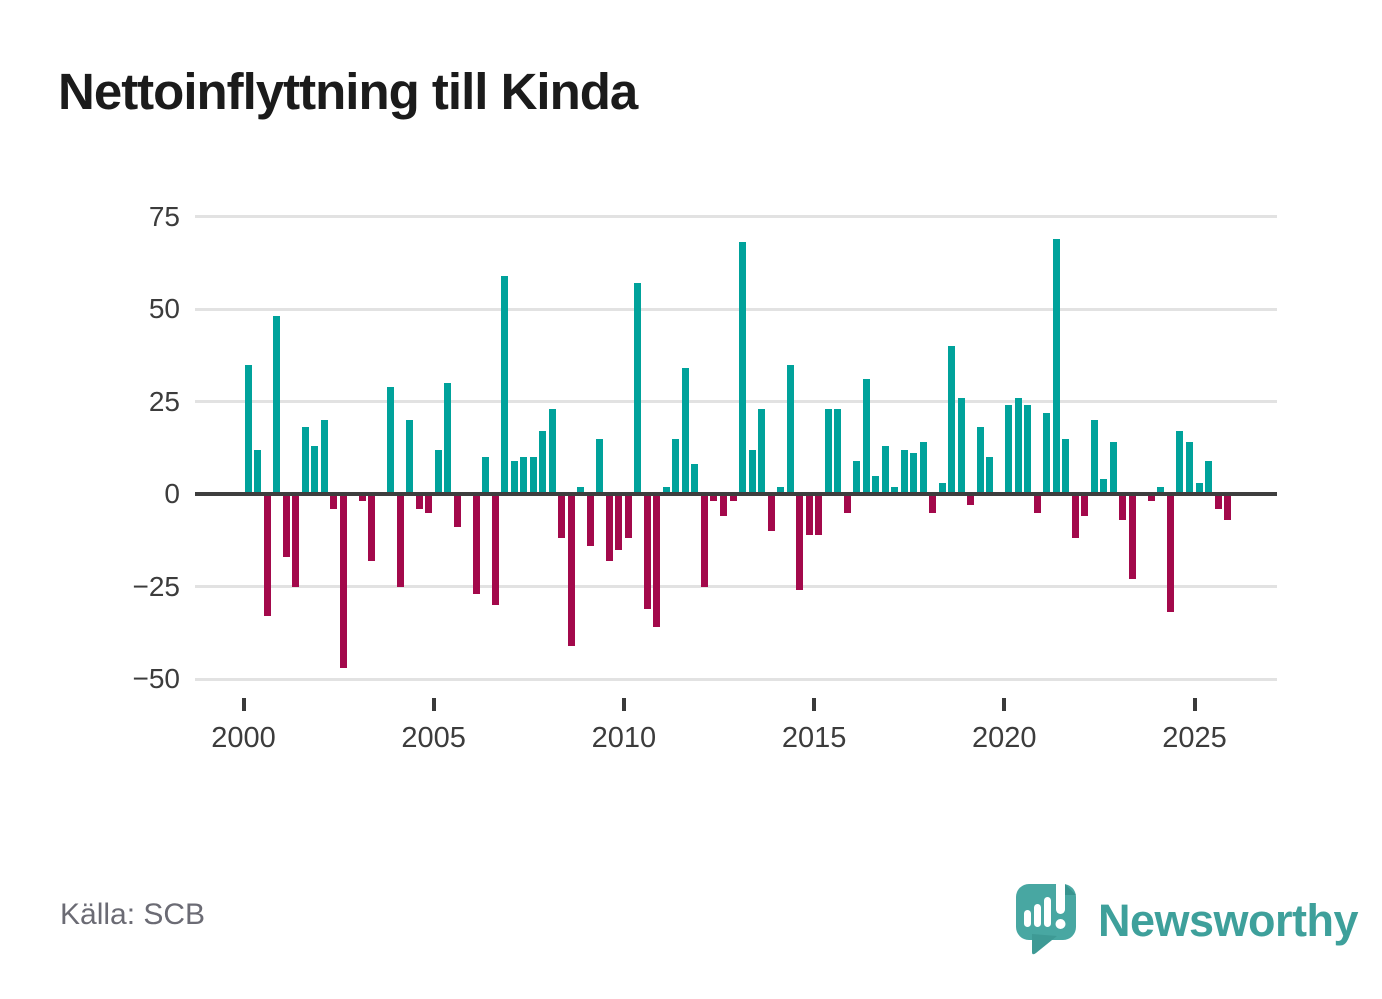 The image size is (1382, 999). What do you see at coordinates (1047, 453) in the screenshot?
I see `bar-2021-Q1` at bounding box center [1047, 453].